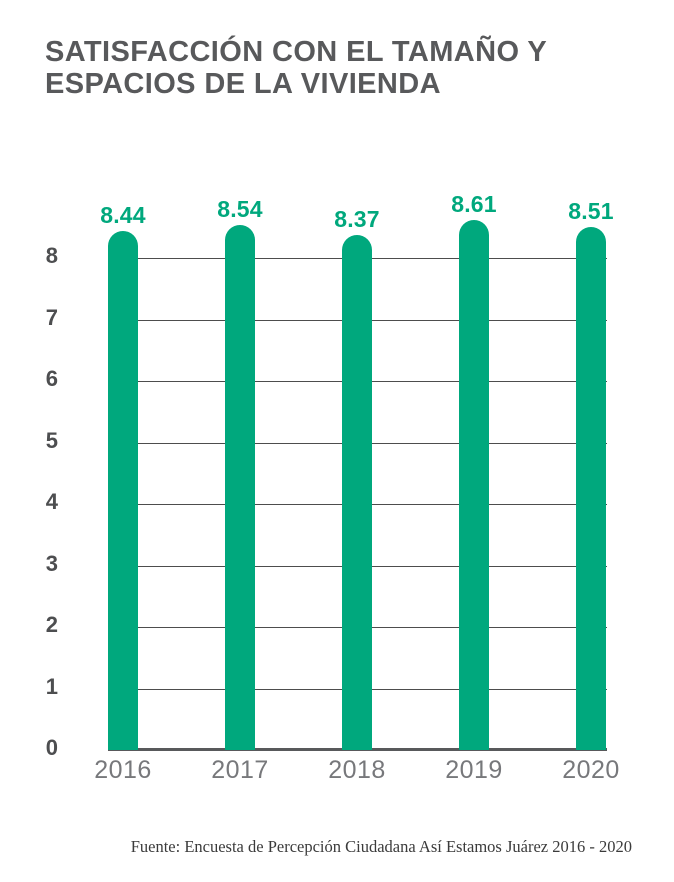  I want to click on bar-value-label: 8.51, so click(591, 210).